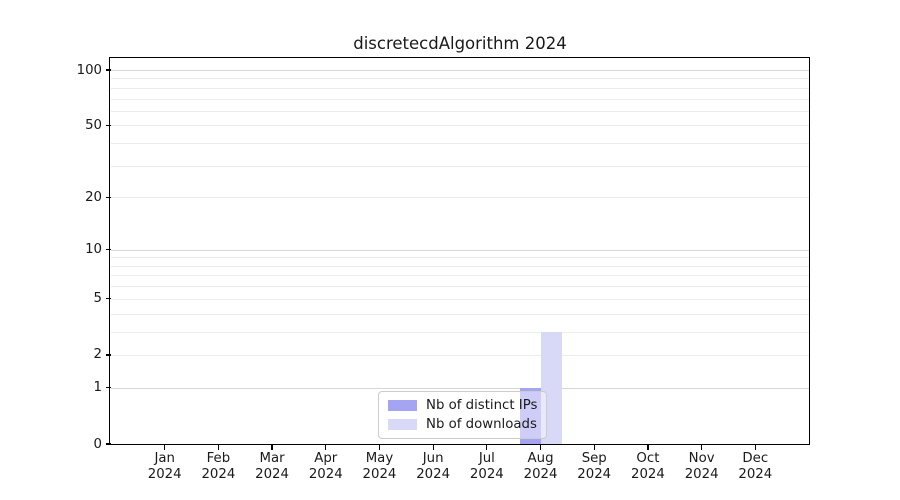  Describe the element at coordinates (97, 388) in the screenshot. I see `y-tick-label: 1` at that location.